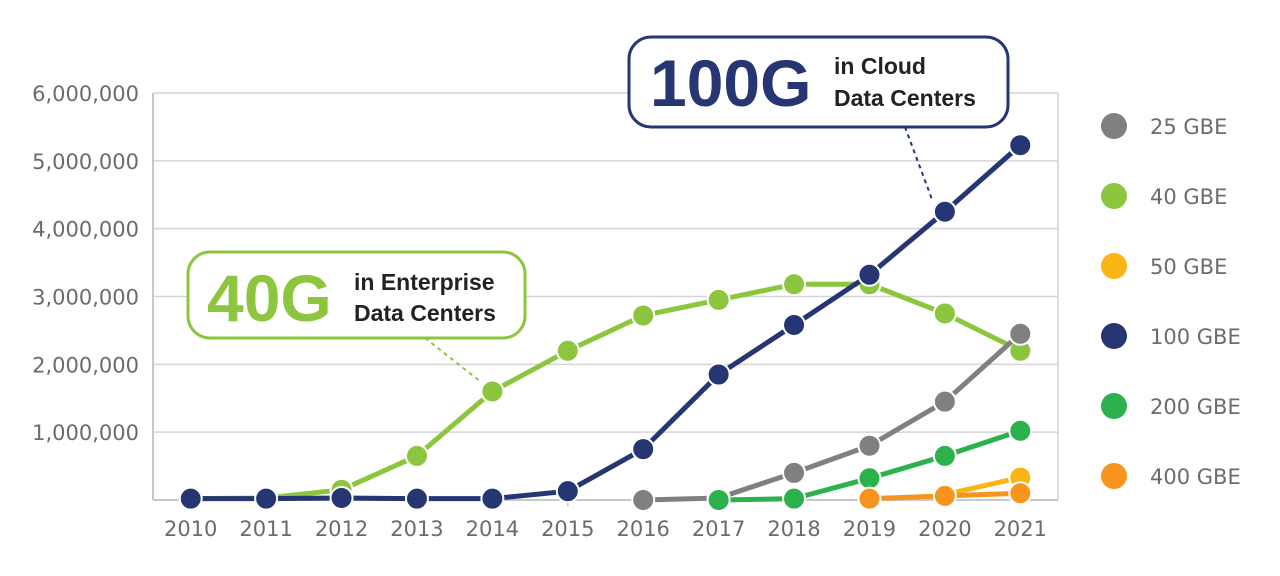 The height and width of the screenshot is (576, 1280). I want to click on y-tick-label: 6,000,000, so click(85, 94).